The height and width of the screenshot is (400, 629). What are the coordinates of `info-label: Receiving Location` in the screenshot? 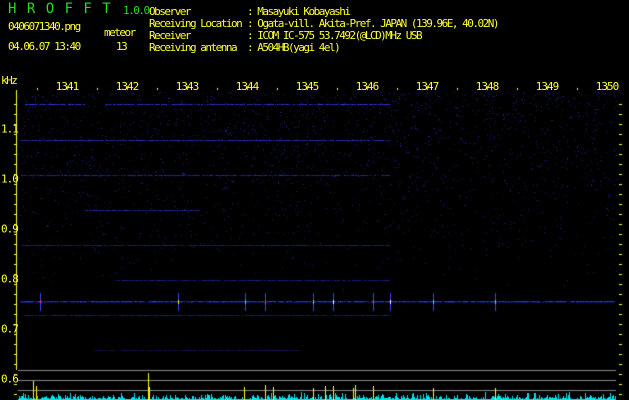 It's located at (196, 23).